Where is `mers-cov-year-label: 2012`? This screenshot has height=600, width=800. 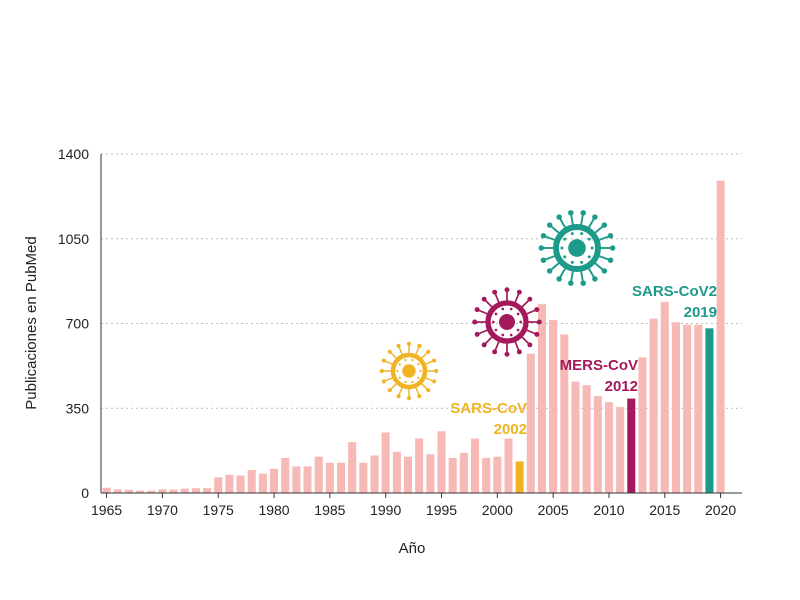
mers-cov-year-label: 2012 is located at coordinates (621, 386).